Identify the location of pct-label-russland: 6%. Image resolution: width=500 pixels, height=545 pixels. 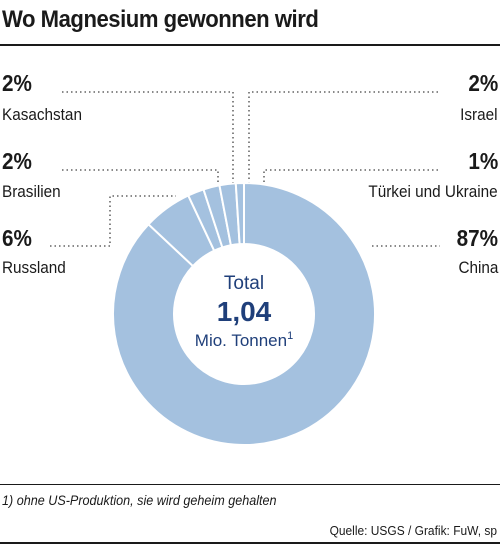
(17, 238).